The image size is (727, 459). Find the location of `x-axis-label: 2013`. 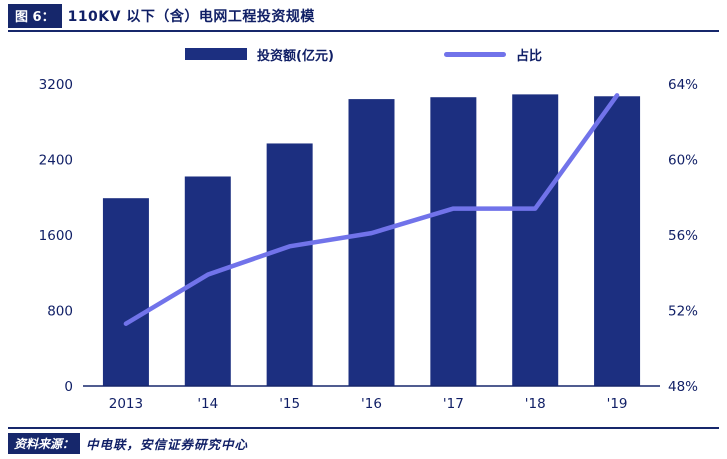

x-axis-label: 2013 is located at coordinates (126, 404).